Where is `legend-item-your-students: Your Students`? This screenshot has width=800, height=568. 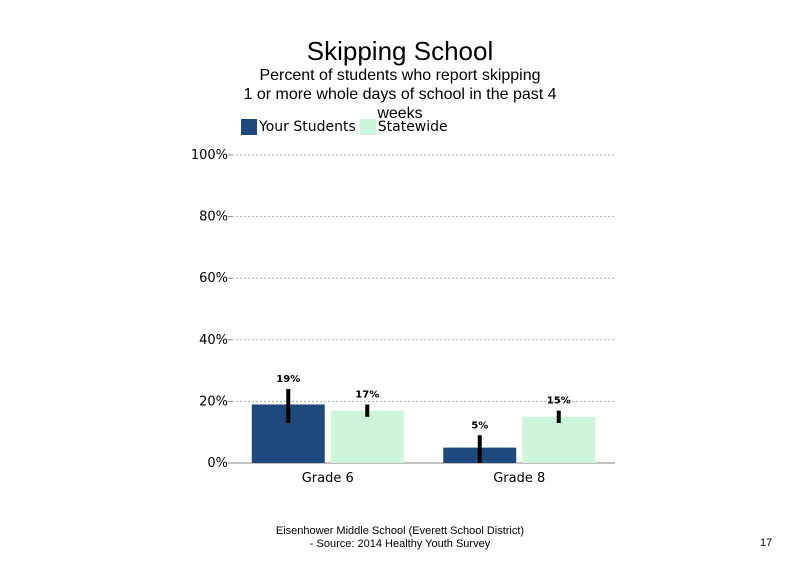
legend-item-your-students: Your Students is located at coordinates (298, 127).